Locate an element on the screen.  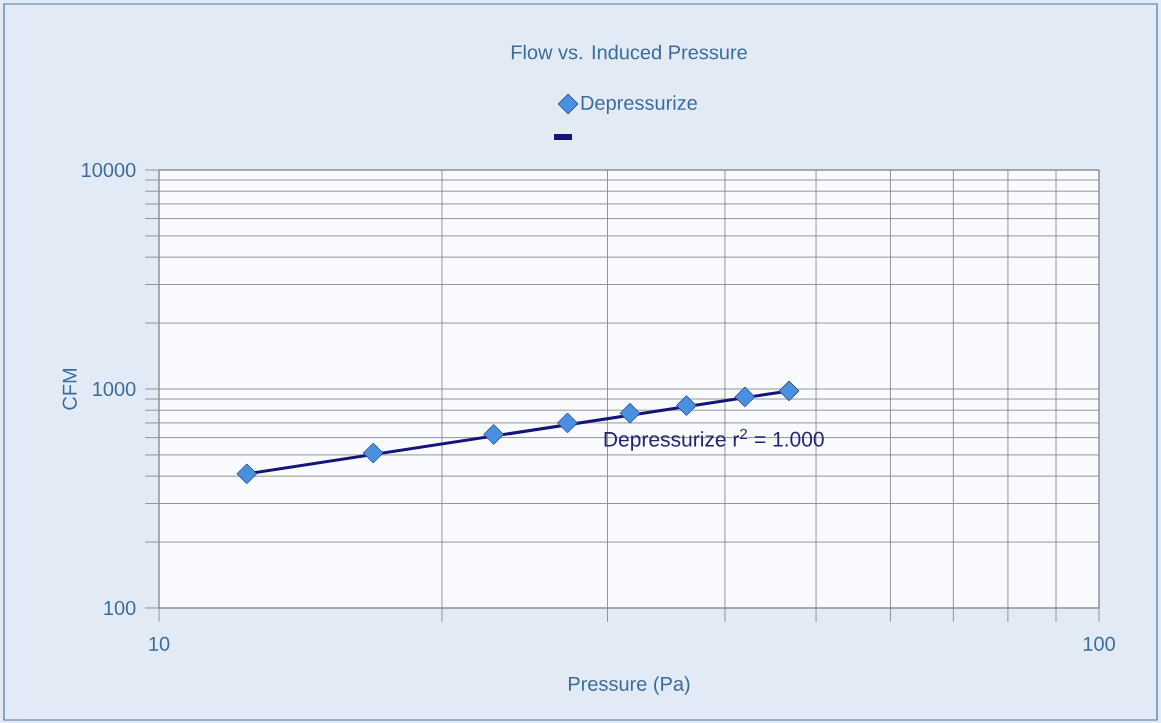
y-axis-title: CFM is located at coordinates (69, 389).